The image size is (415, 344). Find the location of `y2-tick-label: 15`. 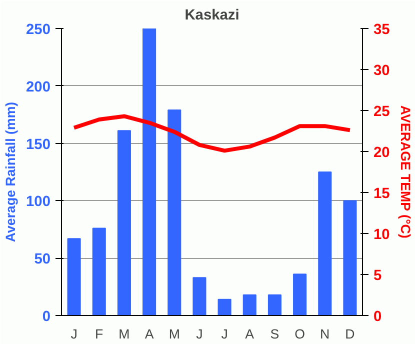

y2-tick-label: 15 is located at coordinates (382, 194).